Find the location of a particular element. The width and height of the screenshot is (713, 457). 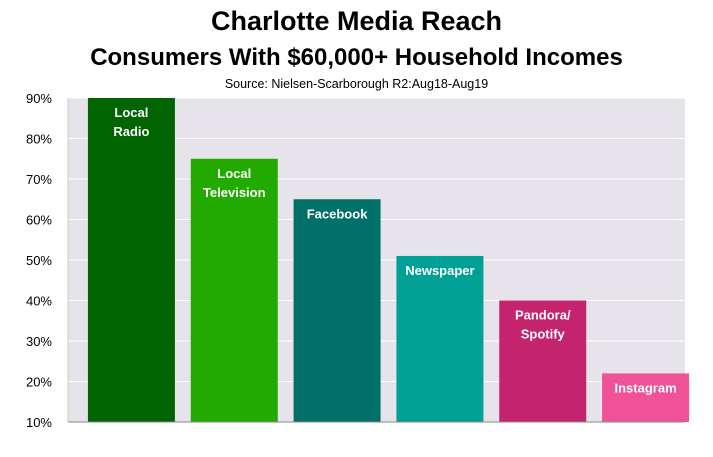

y-tick-label: 40% is located at coordinates (39, 301).